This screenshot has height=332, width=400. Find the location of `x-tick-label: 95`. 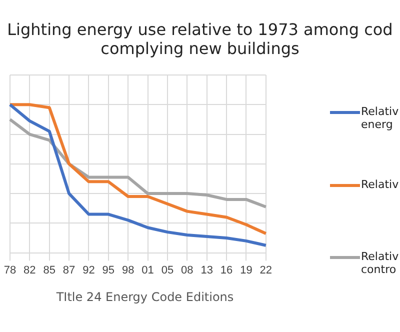

x-tick-label: 95 is located at coordinates (108, 270).